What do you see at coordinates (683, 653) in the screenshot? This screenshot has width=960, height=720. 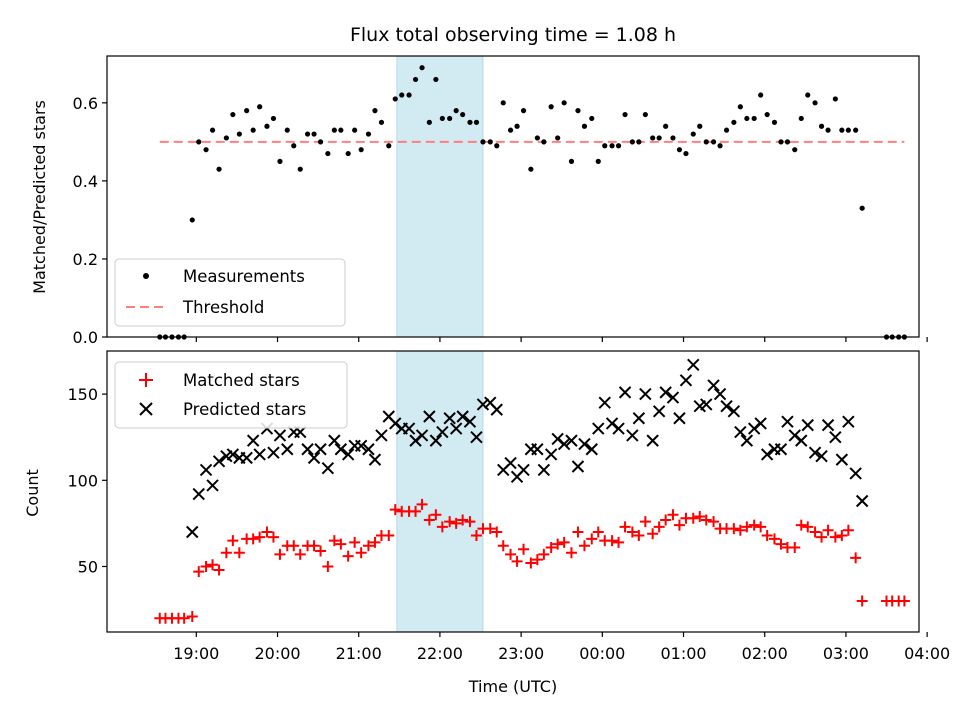 I see `x-tick-label: 01:00` at bounding box center [683, 653].